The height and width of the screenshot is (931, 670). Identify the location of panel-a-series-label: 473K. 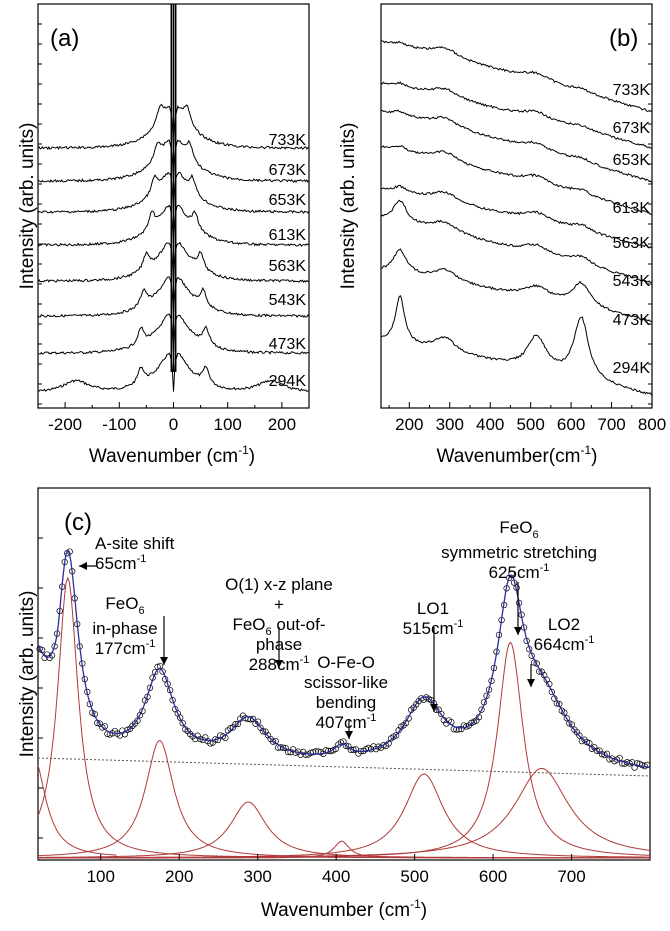
(288, 344).